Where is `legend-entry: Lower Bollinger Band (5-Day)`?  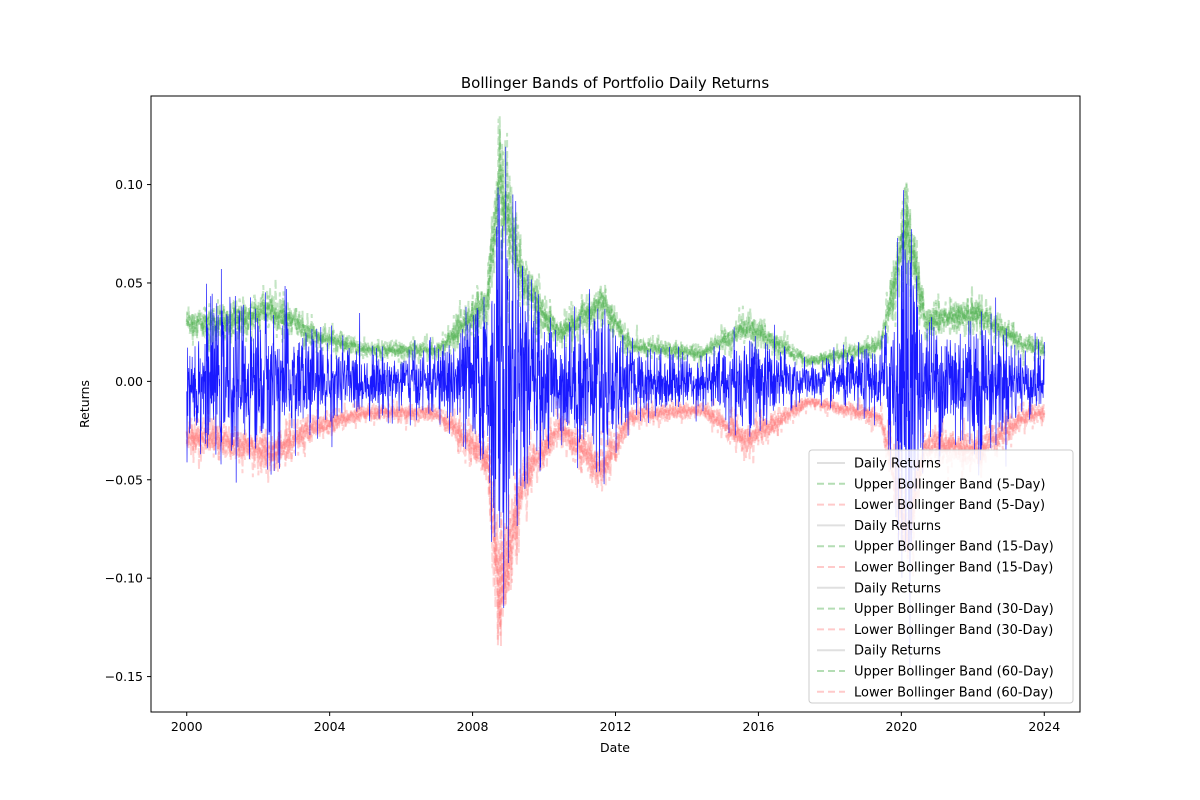 legend-entry: Lower Bollinger Band (5-Day) is located at coordinates (949, 505).